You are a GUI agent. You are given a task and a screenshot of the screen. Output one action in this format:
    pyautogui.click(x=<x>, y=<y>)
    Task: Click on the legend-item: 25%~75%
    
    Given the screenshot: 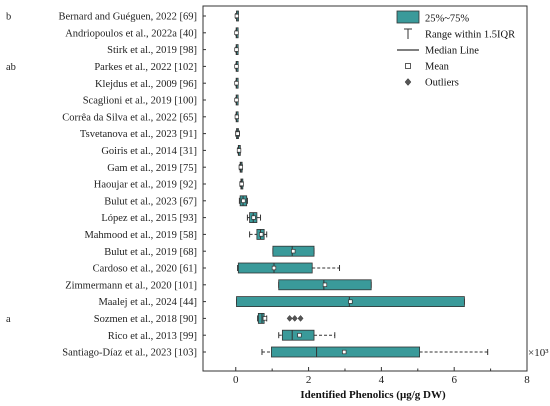 What is the action you would take?
    pyautogui.click(x=432, y=17)
    